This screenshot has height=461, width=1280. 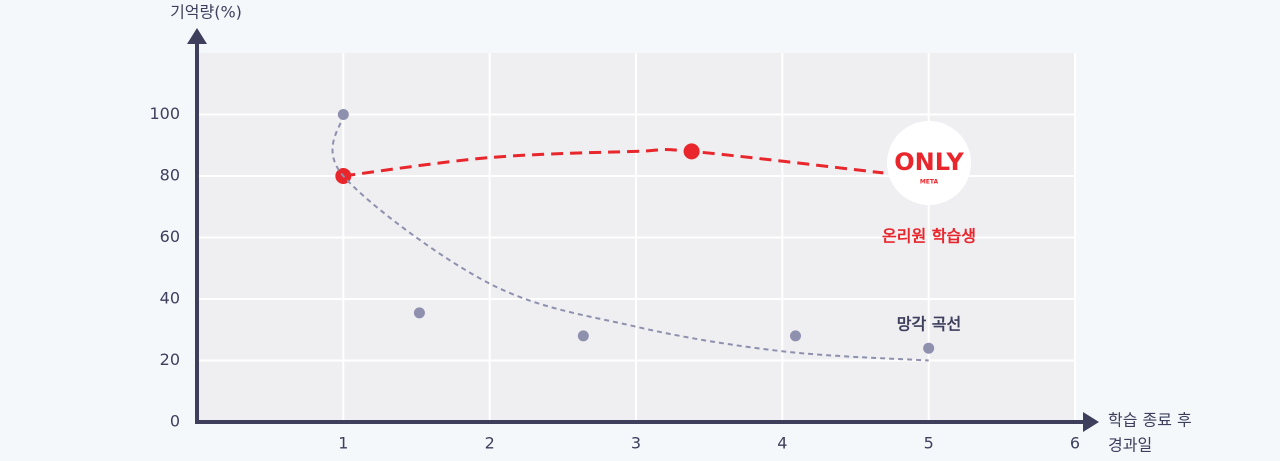 What do you see at coordinates (929, 236) in the screenshot?
I see `series-label: 온리원 학습생` at bounding box center [929, 236].